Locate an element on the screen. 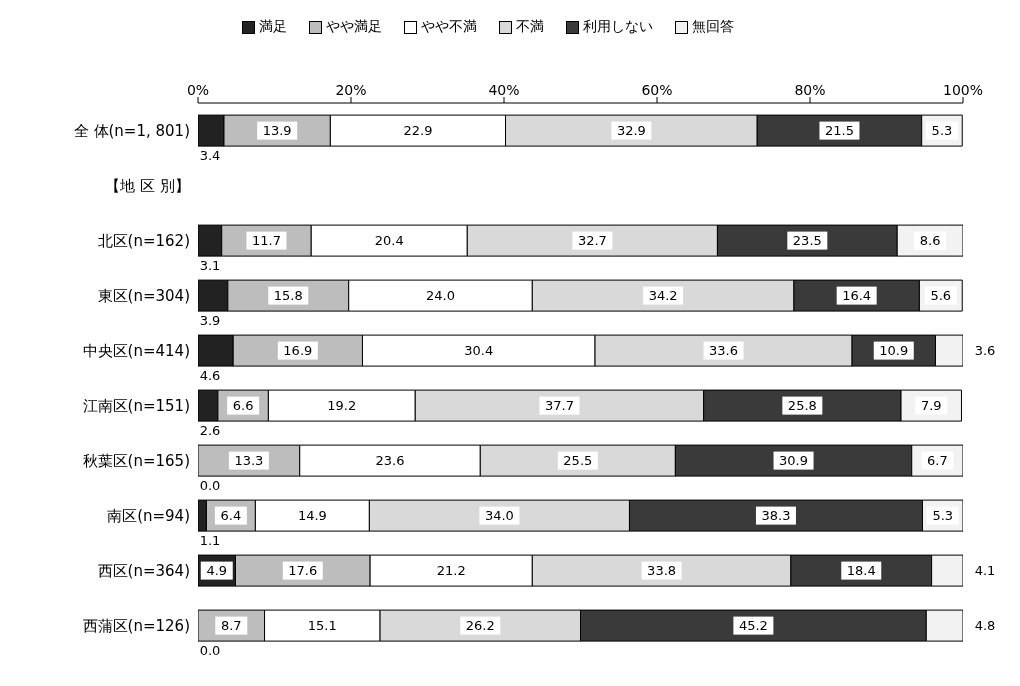  text: 1.1 is located at coordinates (210, 540).